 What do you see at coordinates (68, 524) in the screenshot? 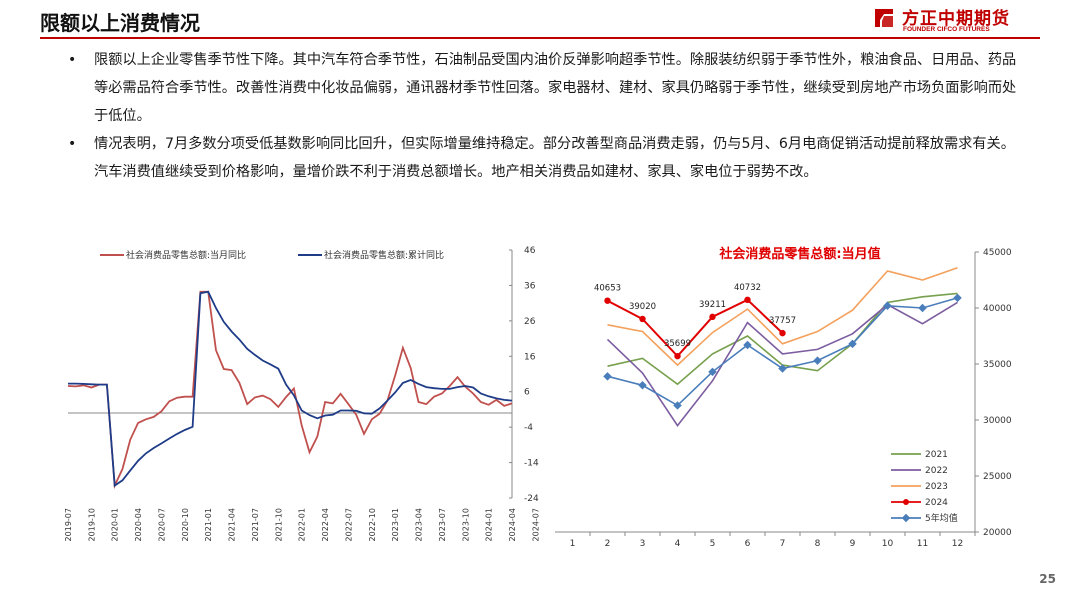
I see `x-tick-label: 2019-07` at bounding box center [68, 524].